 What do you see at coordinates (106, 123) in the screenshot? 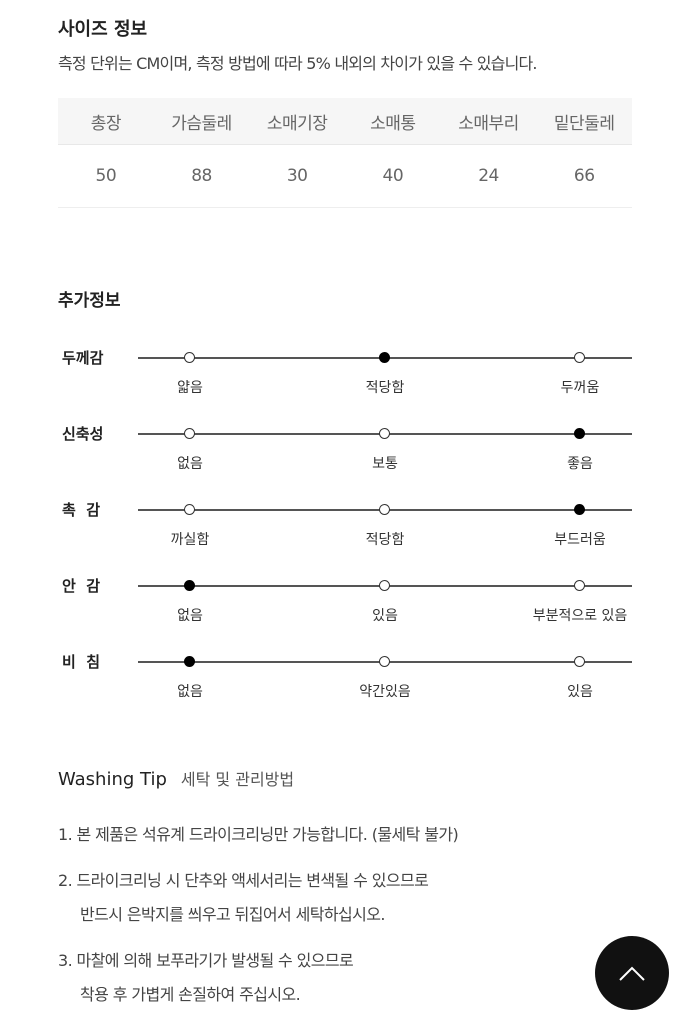
I see `size-header-cell: 총장` at bounding box center [106, 123].